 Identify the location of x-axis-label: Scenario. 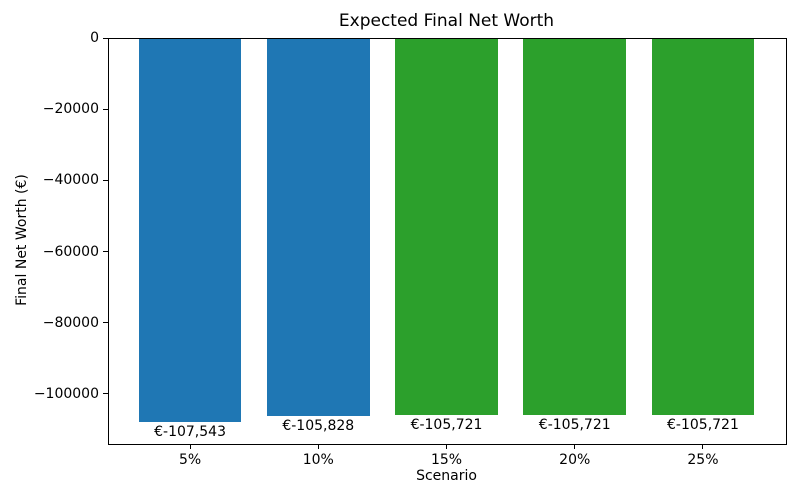
(446, 476).